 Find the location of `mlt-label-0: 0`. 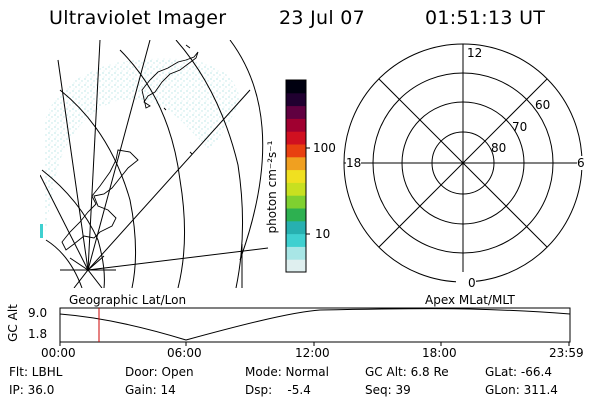

mlt-label-0: 0 is located at coordinates (472, 283).